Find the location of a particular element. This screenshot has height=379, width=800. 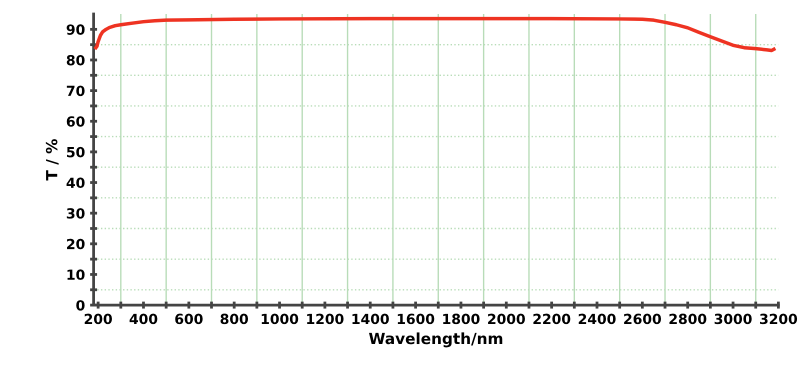

y-tick-label: 90 is located at coordinates (75, 29).